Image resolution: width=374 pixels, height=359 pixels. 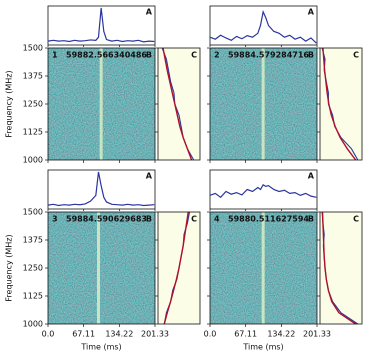 I want to click on burst-number: 3, so click(x=55, y=219).